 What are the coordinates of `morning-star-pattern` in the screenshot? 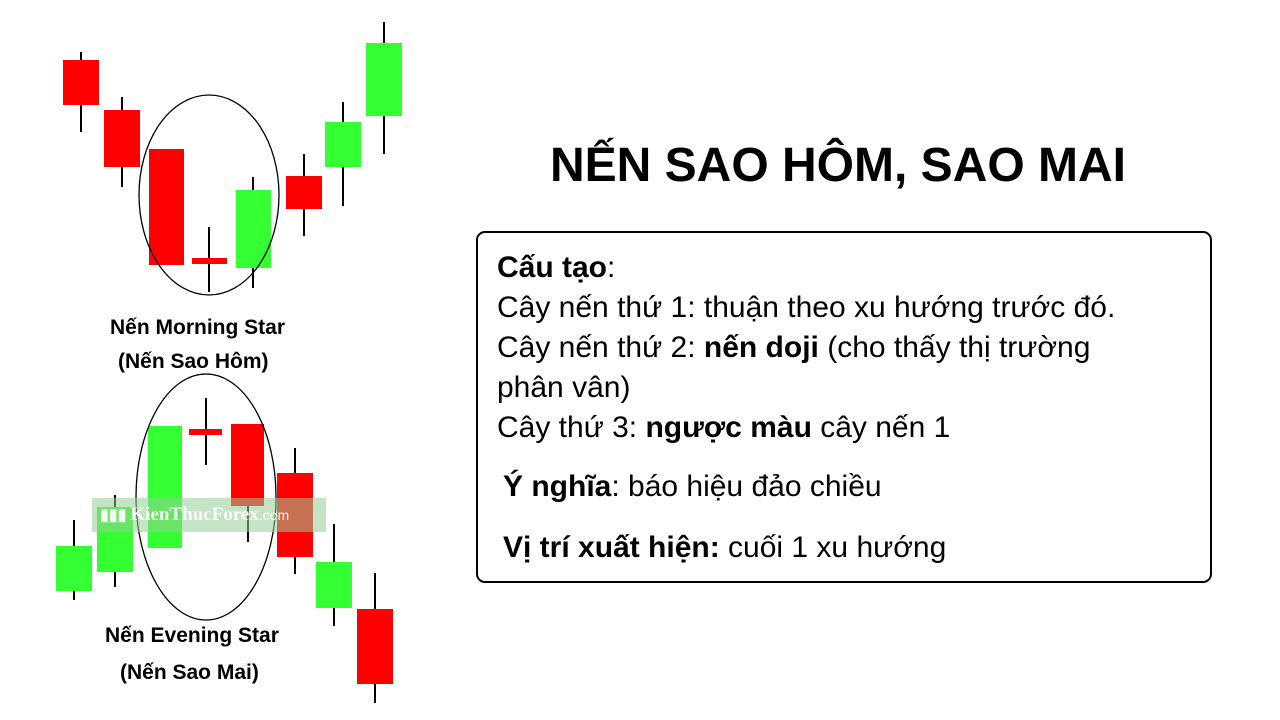 It's located at (232, 159).